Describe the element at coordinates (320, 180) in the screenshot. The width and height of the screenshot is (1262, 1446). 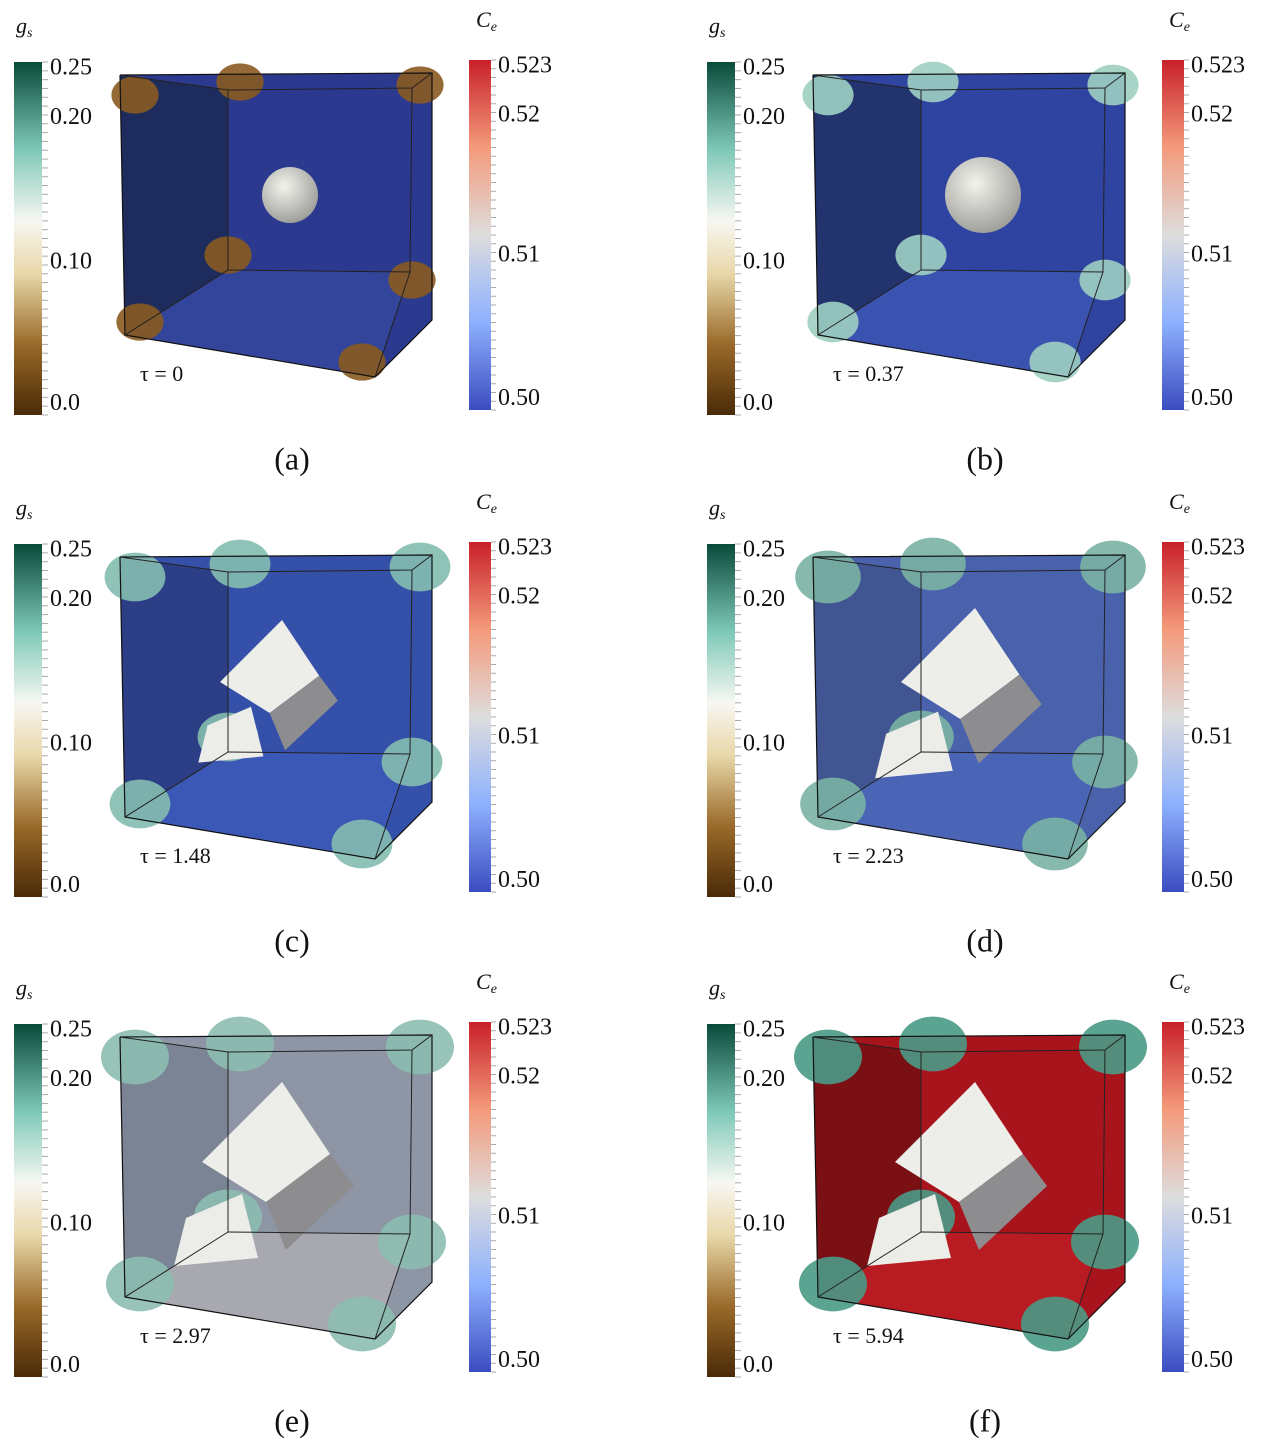
I see `cube-back-wall` at that location.